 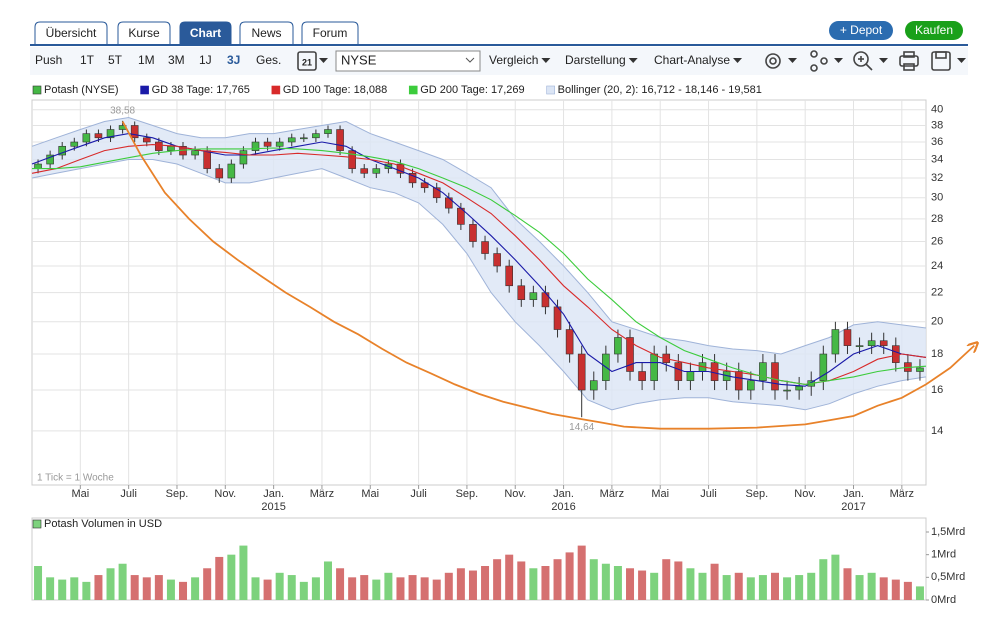 I want to click on x-tick-label: Nov., so click(x=225, y=494).